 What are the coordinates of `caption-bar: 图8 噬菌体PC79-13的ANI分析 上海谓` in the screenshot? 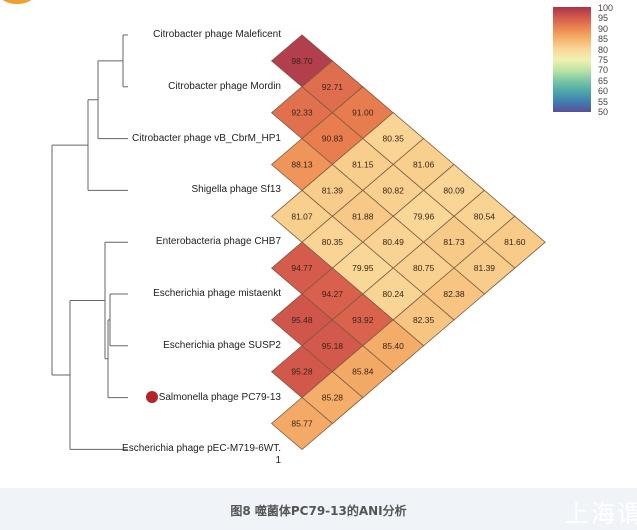 It's located at (318, 509).